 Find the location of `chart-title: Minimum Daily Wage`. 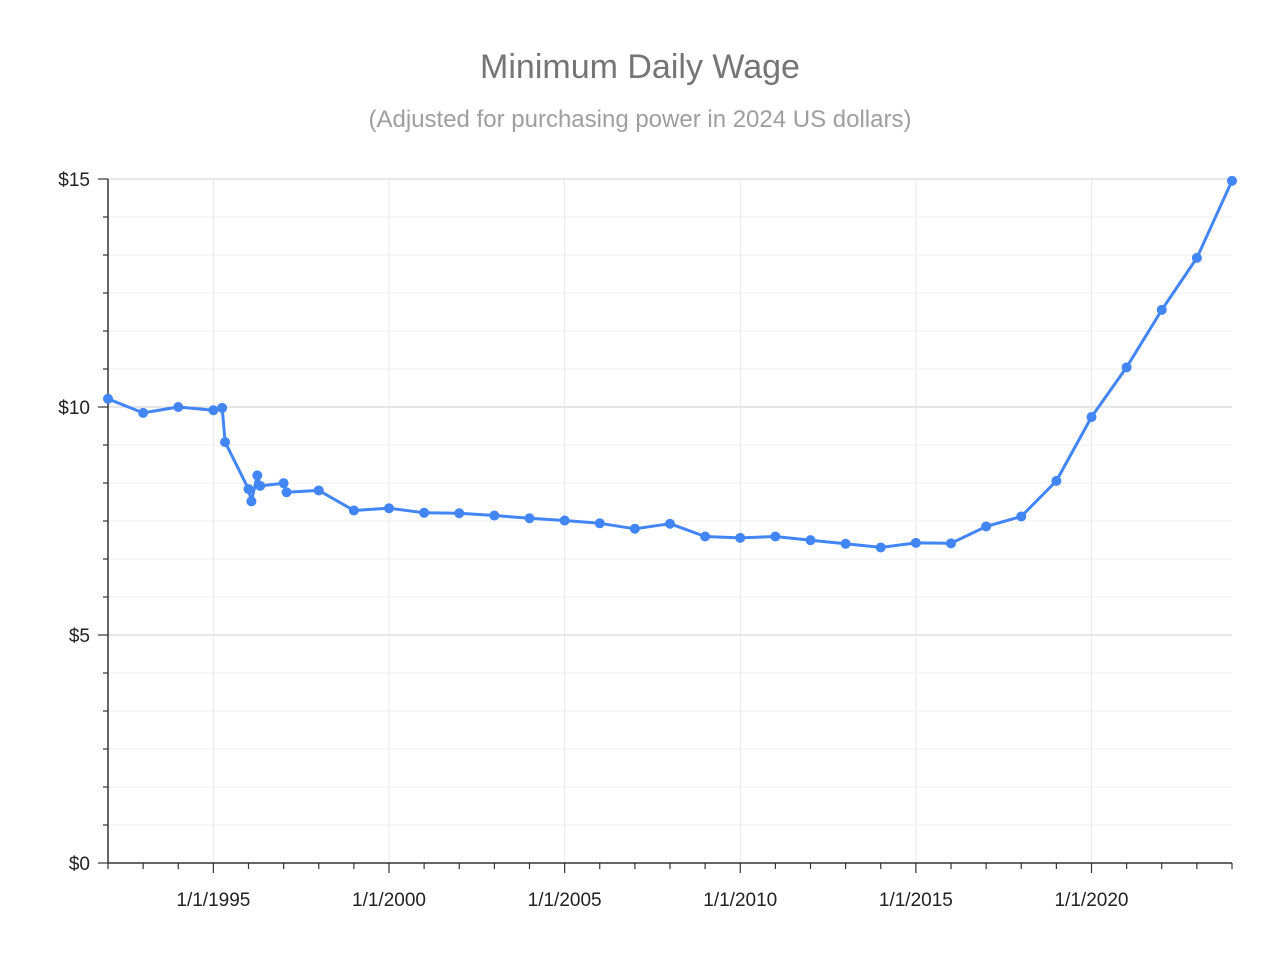

chart-title: Minimum Daily Wage is located at coordinates (640, 67).